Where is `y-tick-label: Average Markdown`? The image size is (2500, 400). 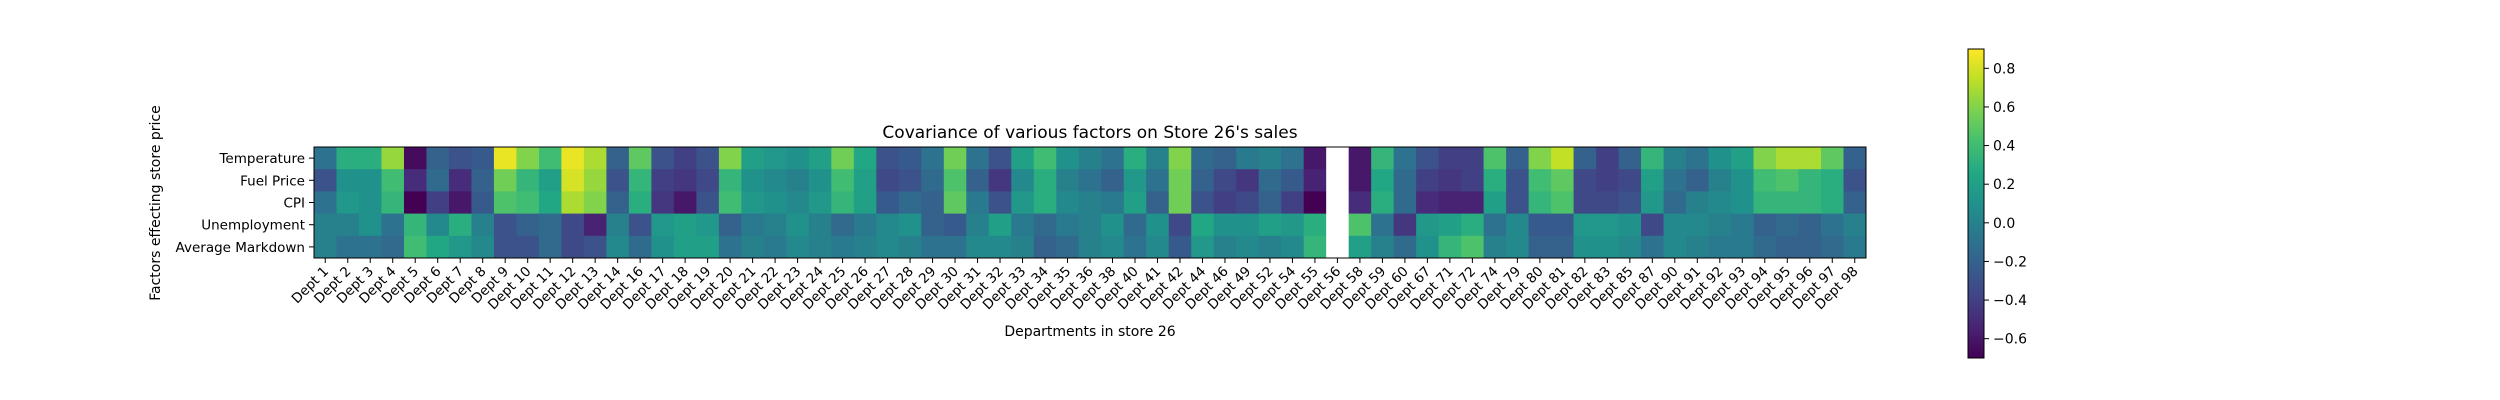 y-tick-label: Average Markdown is located at coordinates (240, 248).